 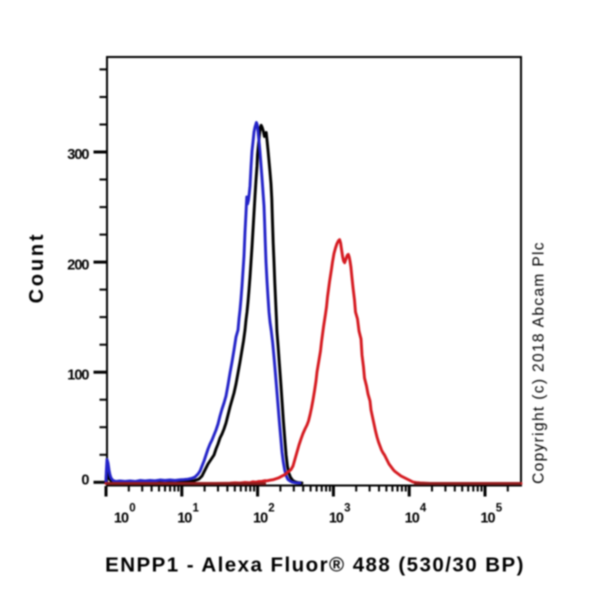 What do you see at coordinates (423, 509) in the screenshot?
I see `svg-text: 4` at bounding box center [423, 509].